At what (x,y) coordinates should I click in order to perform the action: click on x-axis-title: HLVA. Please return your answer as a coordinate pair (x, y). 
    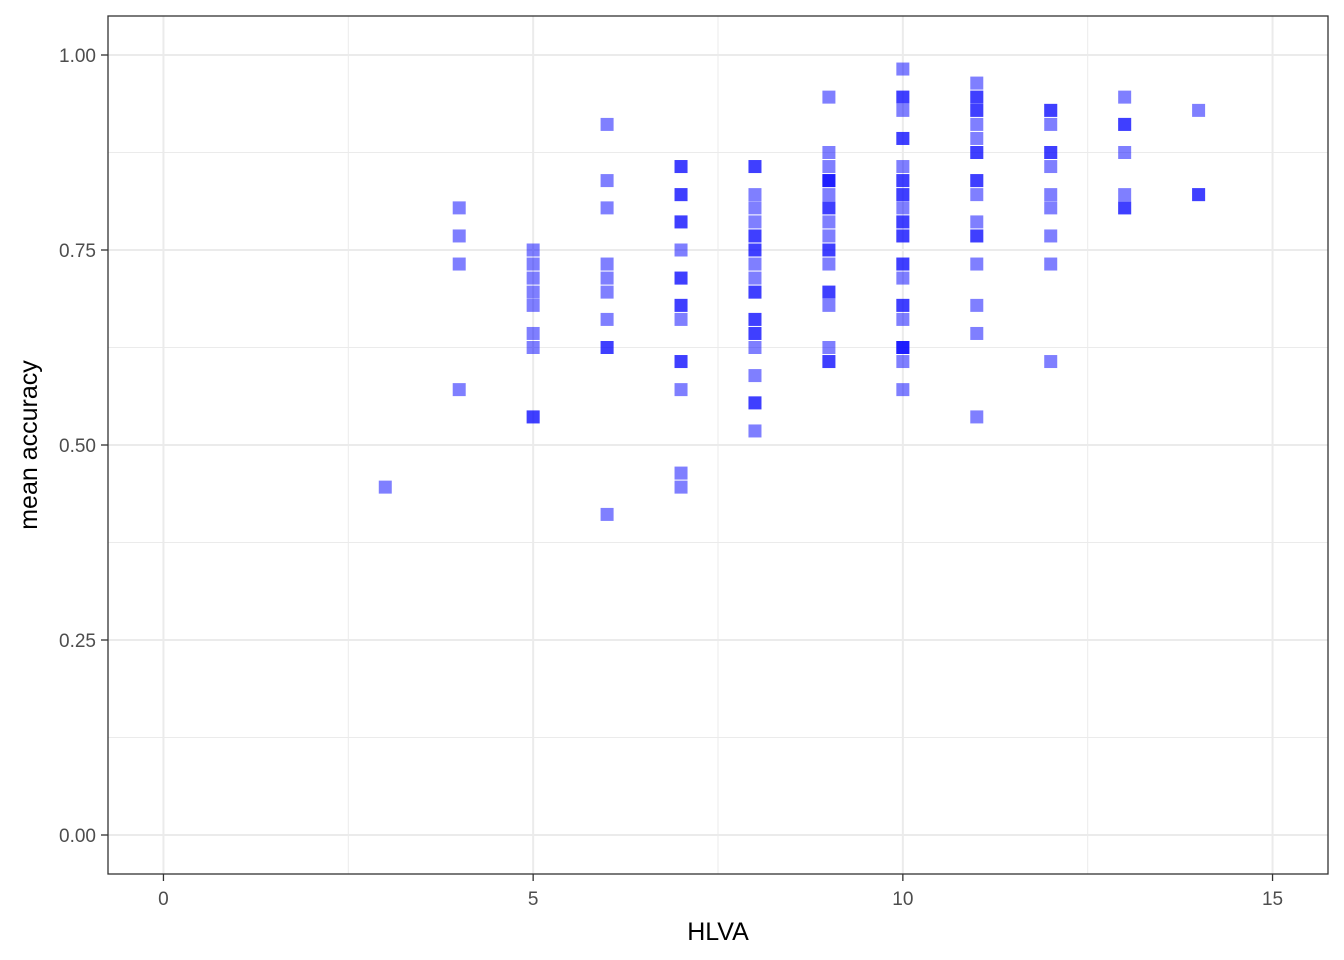
    Looking at the image, I should click on (718, 932).